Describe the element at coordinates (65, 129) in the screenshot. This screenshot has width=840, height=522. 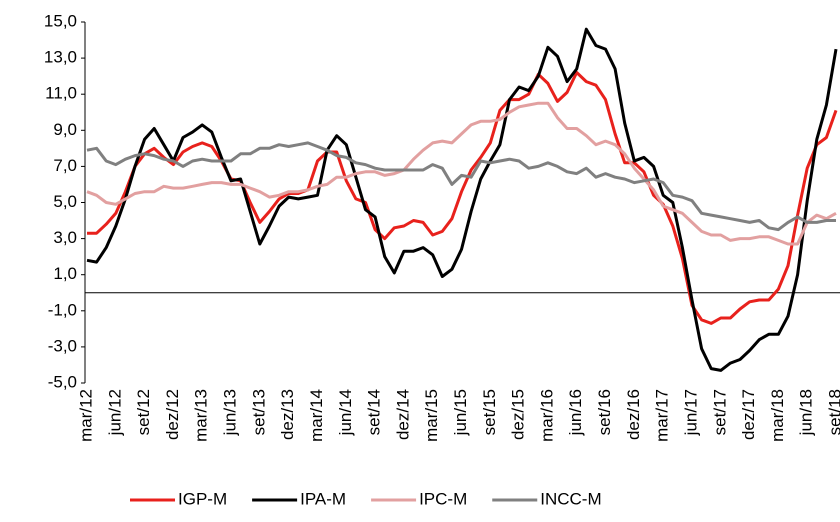
I see `y-tick-label: 9,0` at that location.